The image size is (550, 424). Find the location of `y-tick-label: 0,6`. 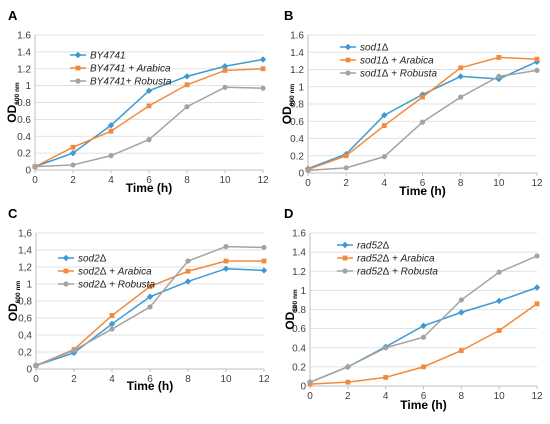

y-tick-label: 0,6 is located at coordinates (25, 319).